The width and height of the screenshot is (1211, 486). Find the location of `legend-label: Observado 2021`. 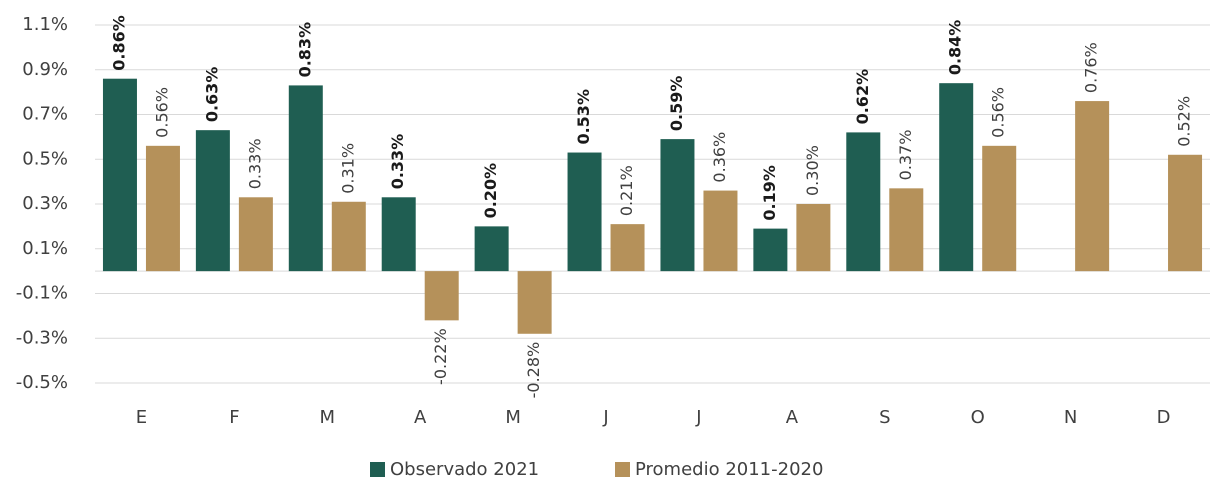

legend-label: Observado 2021 is located at coordinates (464, 469).